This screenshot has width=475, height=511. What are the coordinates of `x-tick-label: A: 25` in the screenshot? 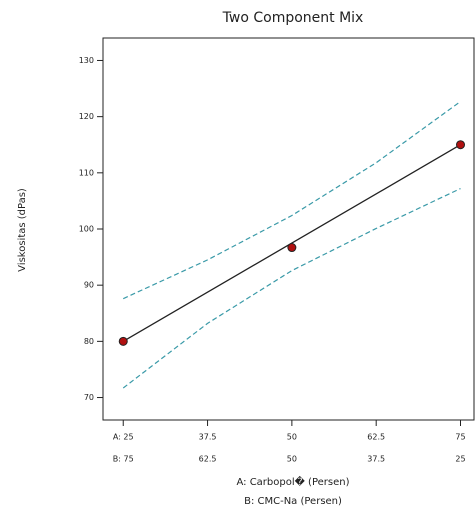 It's located at (123, 437).